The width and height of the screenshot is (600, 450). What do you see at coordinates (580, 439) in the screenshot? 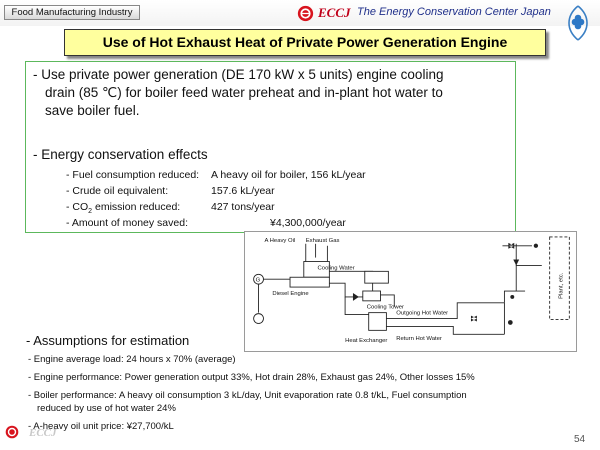
I see `page-number: 54` at bounding box center [580, 439].